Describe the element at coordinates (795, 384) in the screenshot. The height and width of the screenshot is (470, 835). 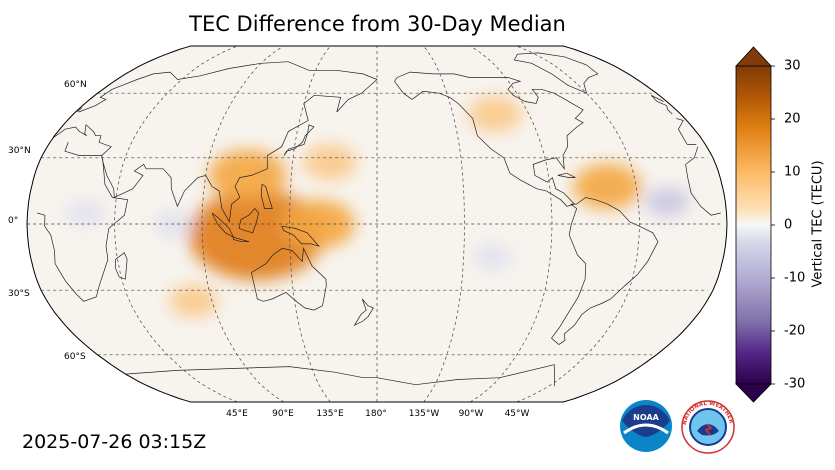
I see `colorbar-tick: -30` at that location.